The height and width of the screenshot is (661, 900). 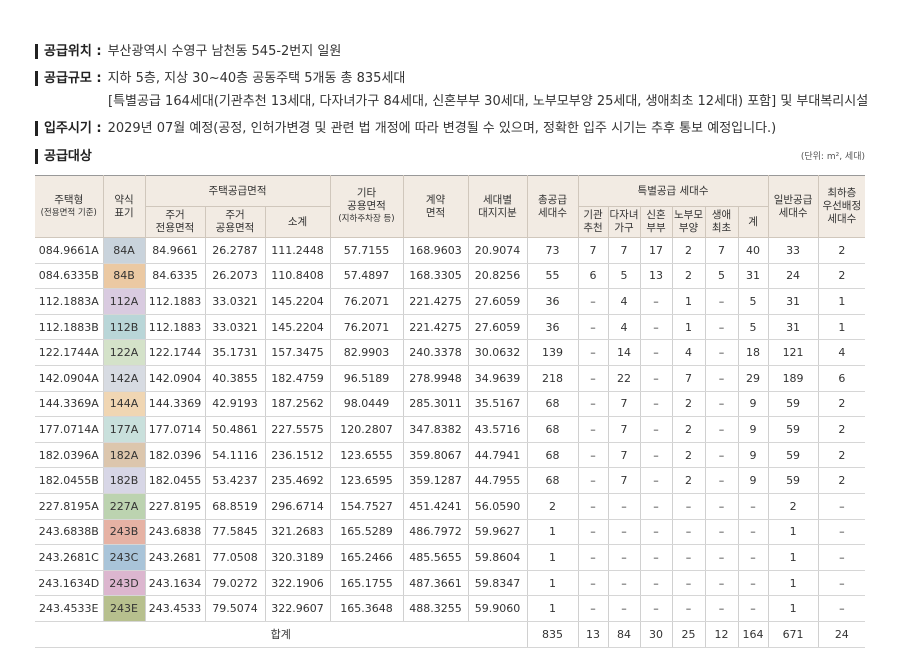 What do you see at coordinates (793, 352) in the screenshot?
I see `table-cell: 121` at bounding box center [793, 352].